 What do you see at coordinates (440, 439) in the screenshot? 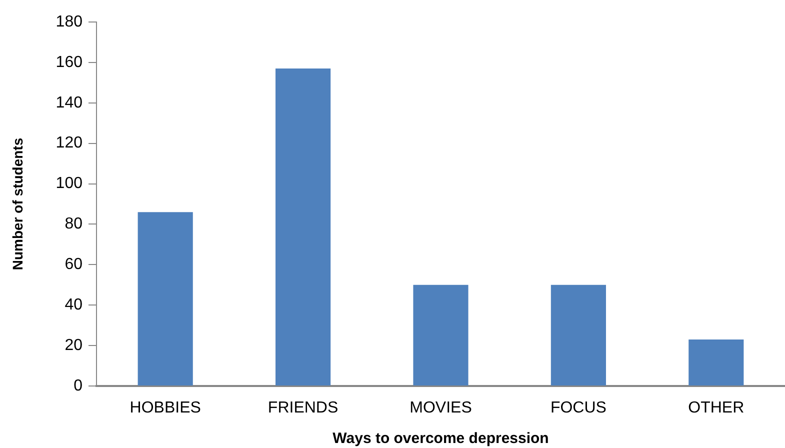
I see `x-axis-title: Ways to overcome depression` at bounding box center [440, 439].